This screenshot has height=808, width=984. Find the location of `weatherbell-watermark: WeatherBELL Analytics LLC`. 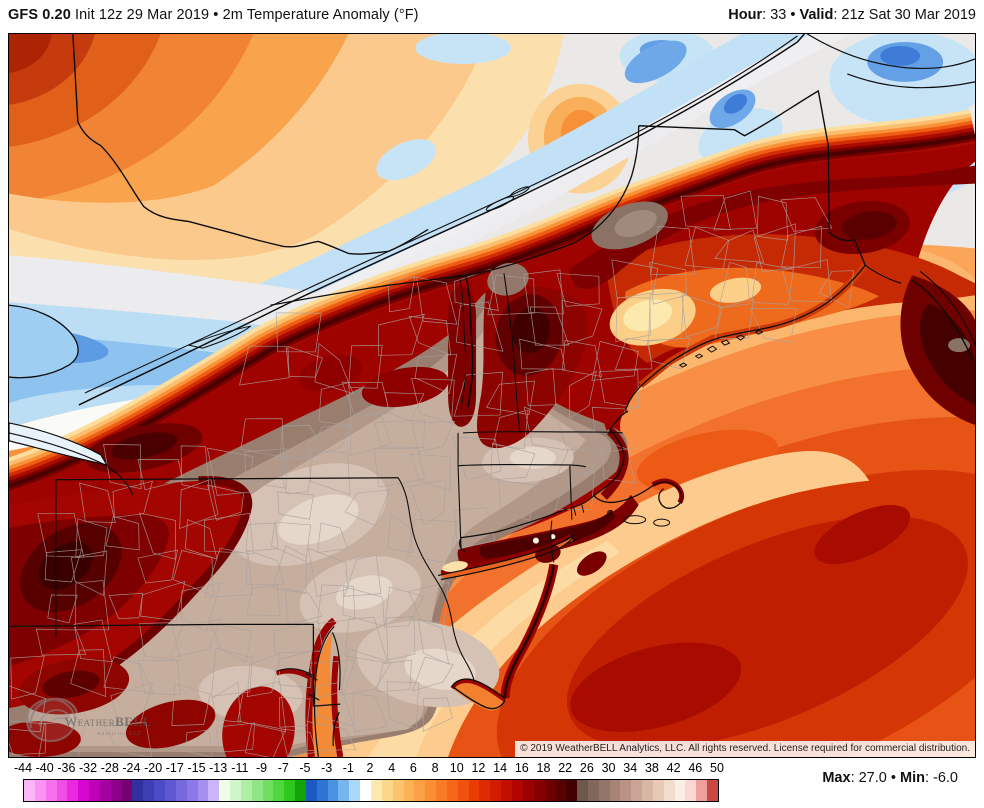

weatherbell-watermark: WeatherBELL Analytics LLC is located at coordinates (88, 720).